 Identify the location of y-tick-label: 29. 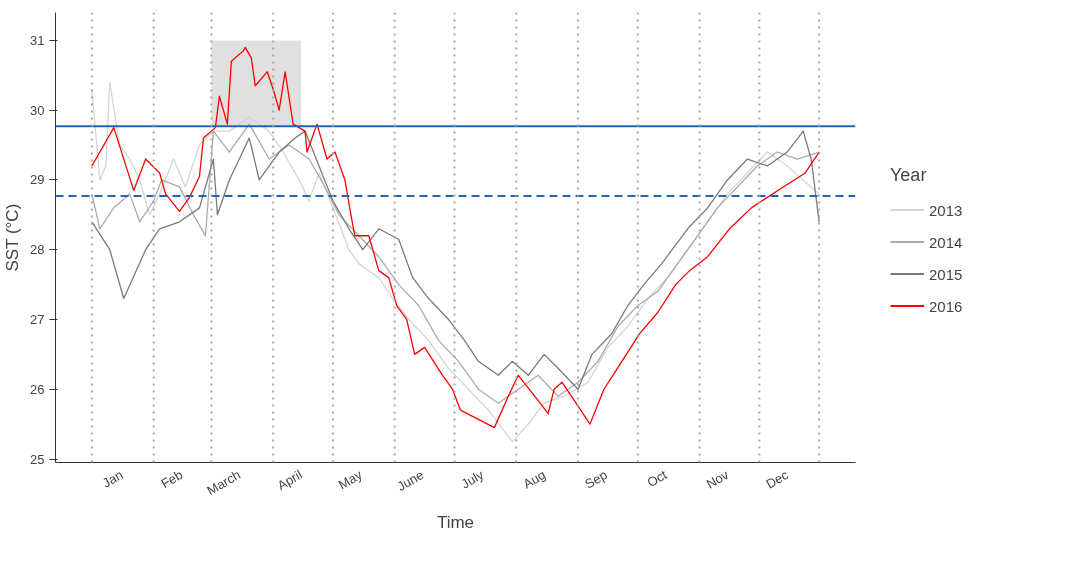
(37, 180).